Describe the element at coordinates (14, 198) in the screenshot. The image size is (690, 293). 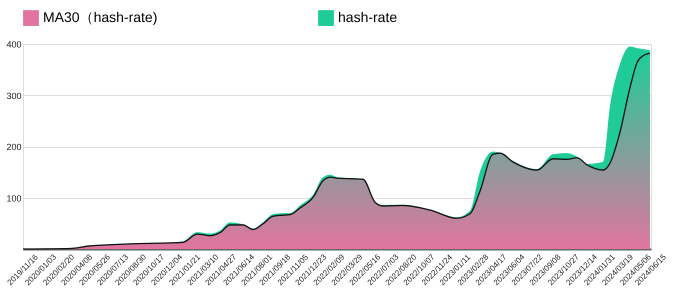
I see `y-tick-label: 100` at that location.